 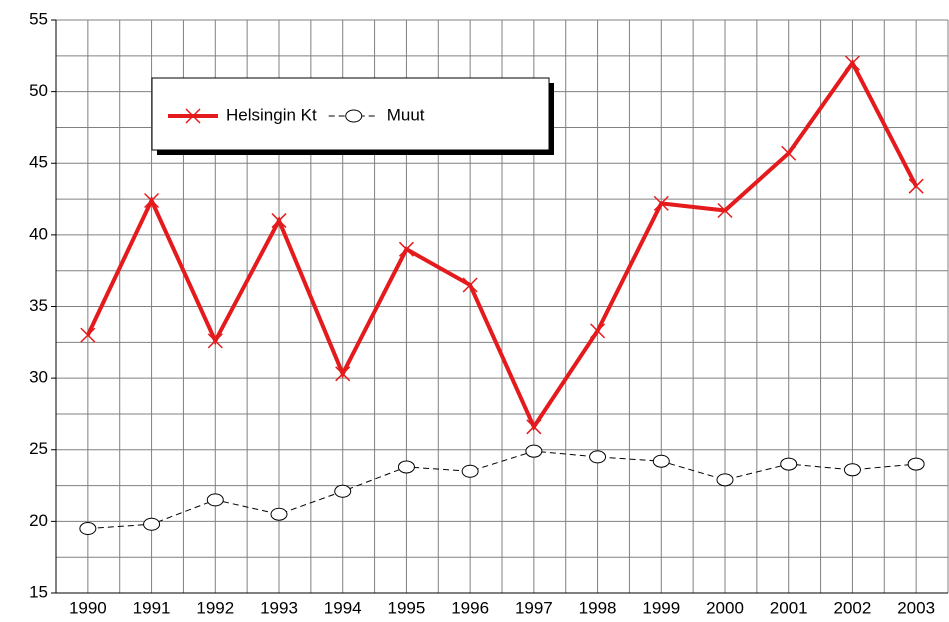 I want to click on x-tick-label: 1997, so click(x=534, y=607).